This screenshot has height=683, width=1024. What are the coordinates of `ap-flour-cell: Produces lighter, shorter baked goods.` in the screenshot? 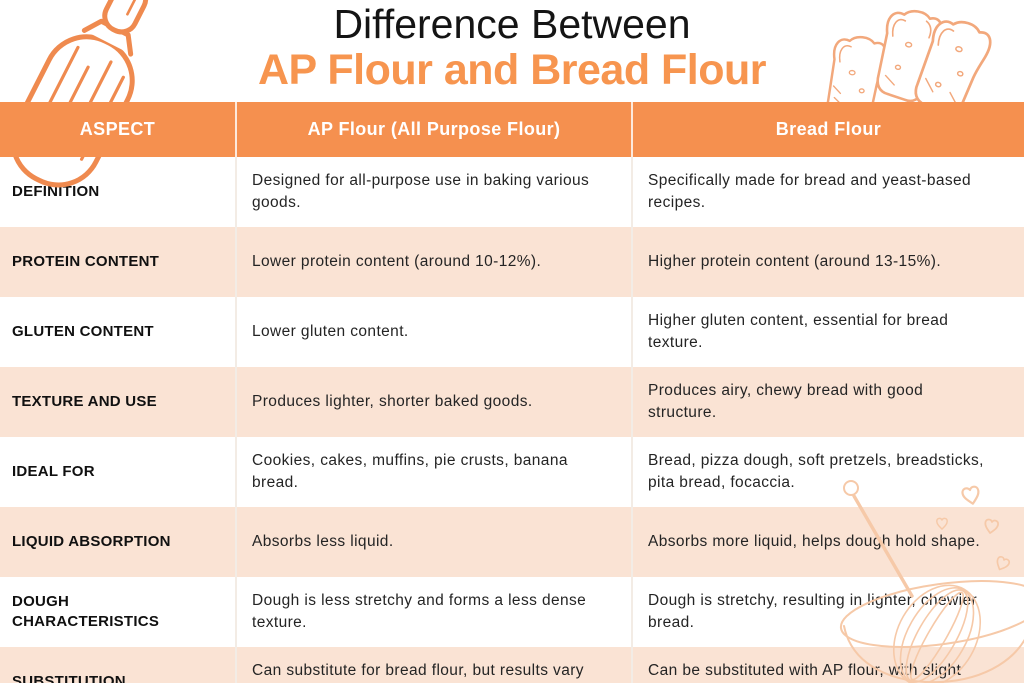 It's located at (433, 402).